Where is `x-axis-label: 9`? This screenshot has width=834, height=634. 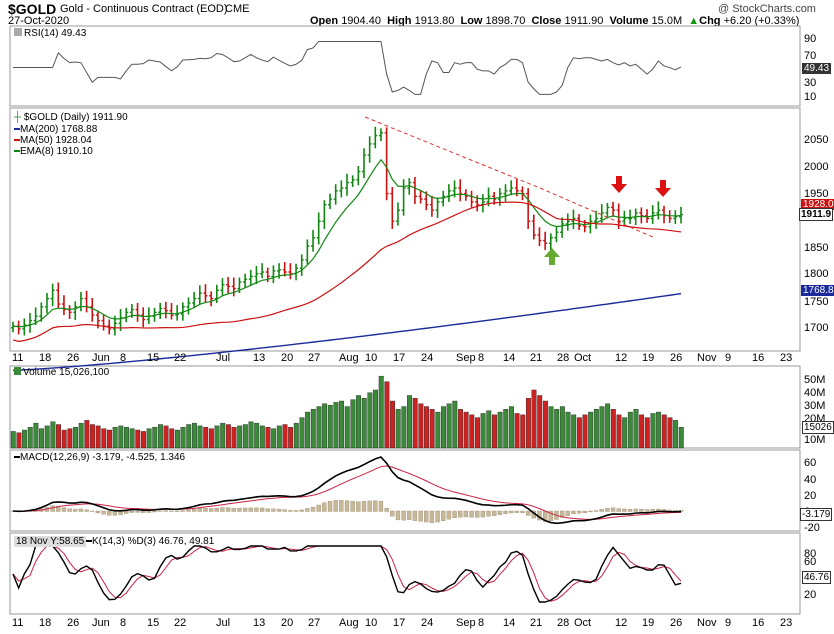
x-axis-label: 9 is located at coordinates (728, 358).